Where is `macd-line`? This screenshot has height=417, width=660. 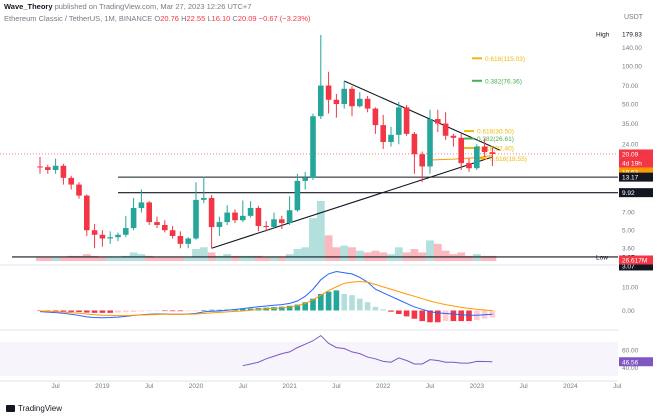
macd-line is located at coordinates (266, 295).